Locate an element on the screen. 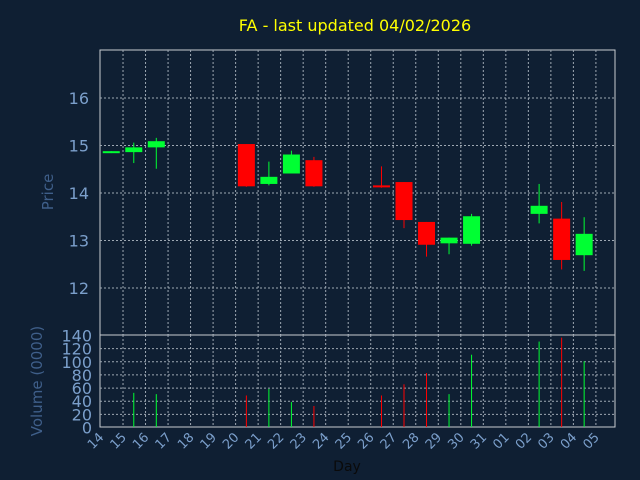 This screenshot has width=640, height=480. x-tick-label: 19 is located at coordinates (209, 441).